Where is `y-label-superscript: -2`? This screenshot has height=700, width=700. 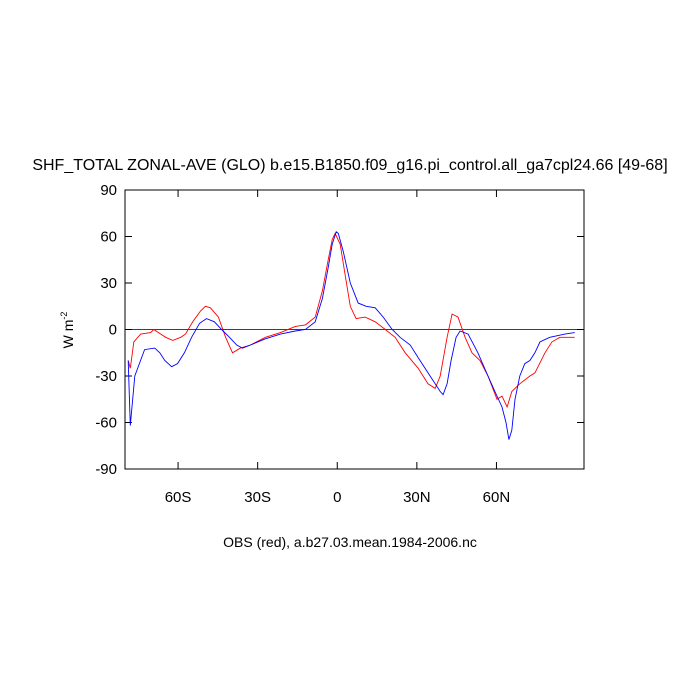 y-label-superscript: -2 is located at coordinates (64, 316).